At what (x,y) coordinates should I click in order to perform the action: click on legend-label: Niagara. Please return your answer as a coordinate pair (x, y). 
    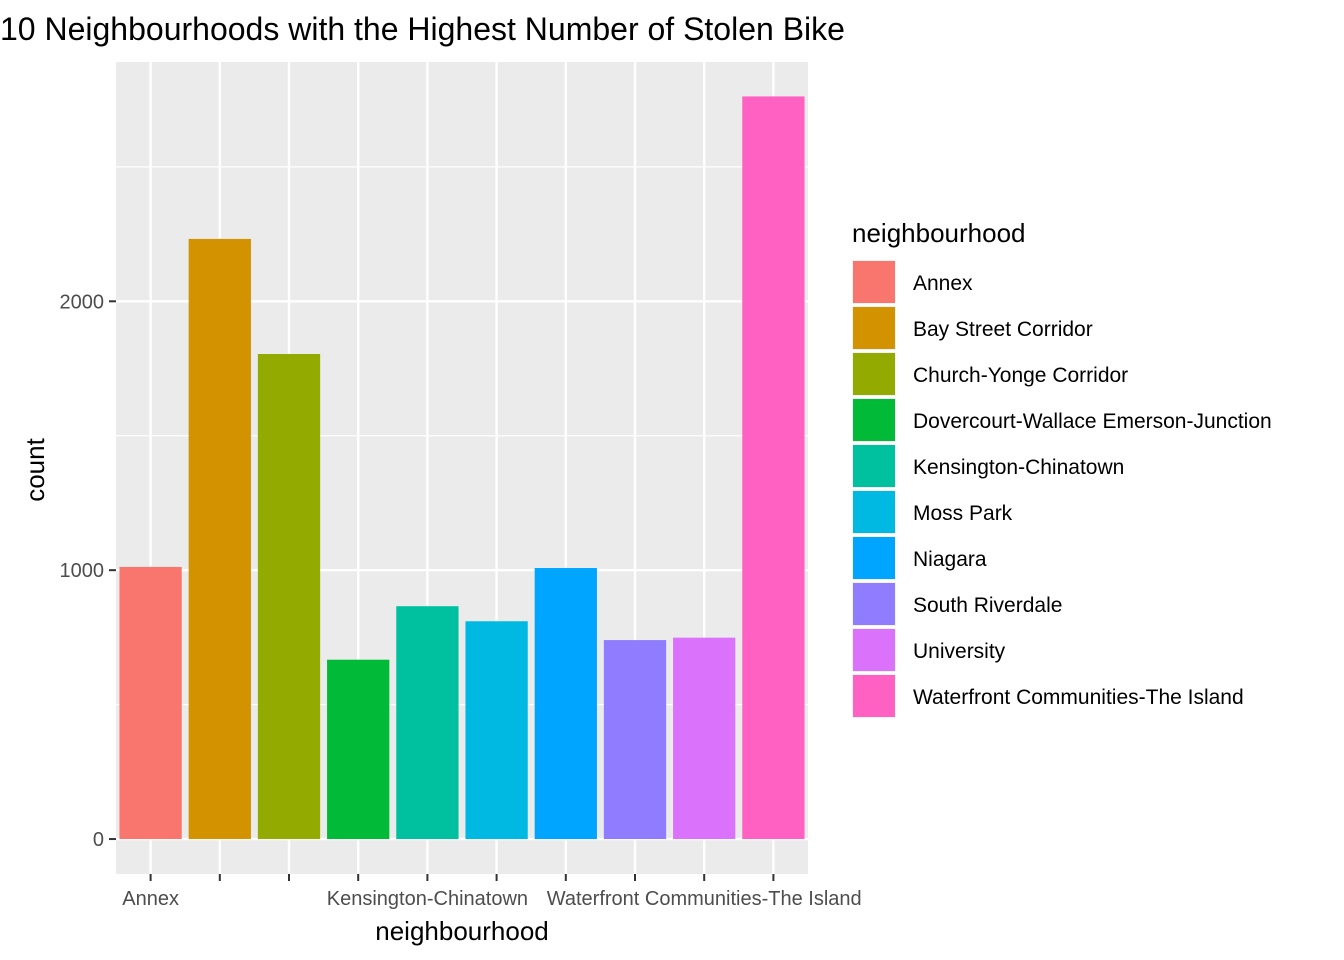
    Looking at the image, I should click on (950, 559).